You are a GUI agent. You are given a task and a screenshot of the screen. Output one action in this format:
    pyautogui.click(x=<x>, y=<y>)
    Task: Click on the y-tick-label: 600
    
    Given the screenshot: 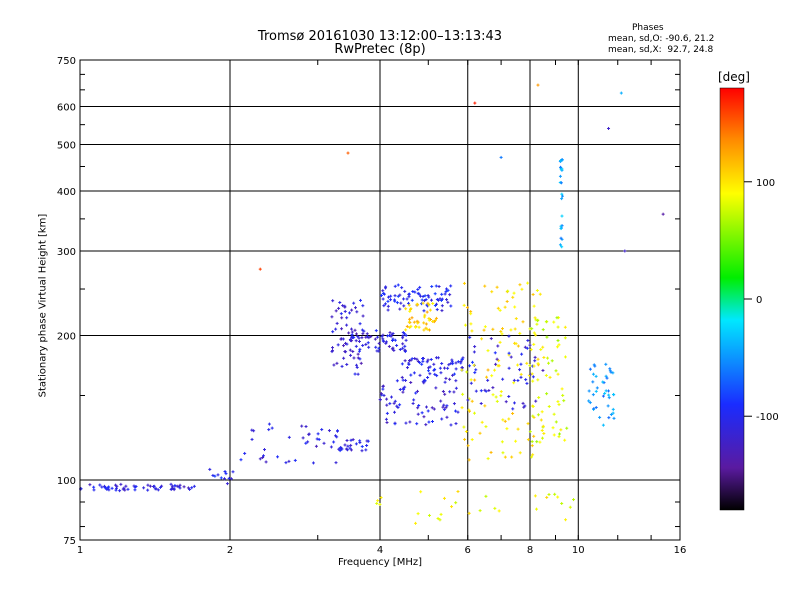 What is the action you would take?
    pyautogui.click(x=66, y=108)
    